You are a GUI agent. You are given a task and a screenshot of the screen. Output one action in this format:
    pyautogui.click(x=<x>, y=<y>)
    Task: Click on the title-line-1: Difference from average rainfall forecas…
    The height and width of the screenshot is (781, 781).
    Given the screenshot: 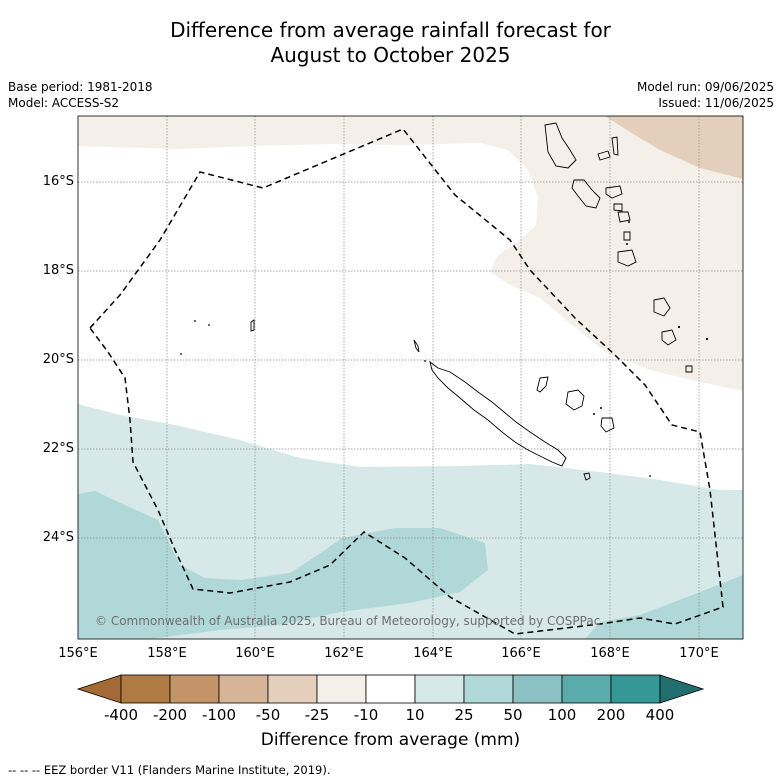 What is the action you would take?
    pyautogui.click(x=390, y=30)
    